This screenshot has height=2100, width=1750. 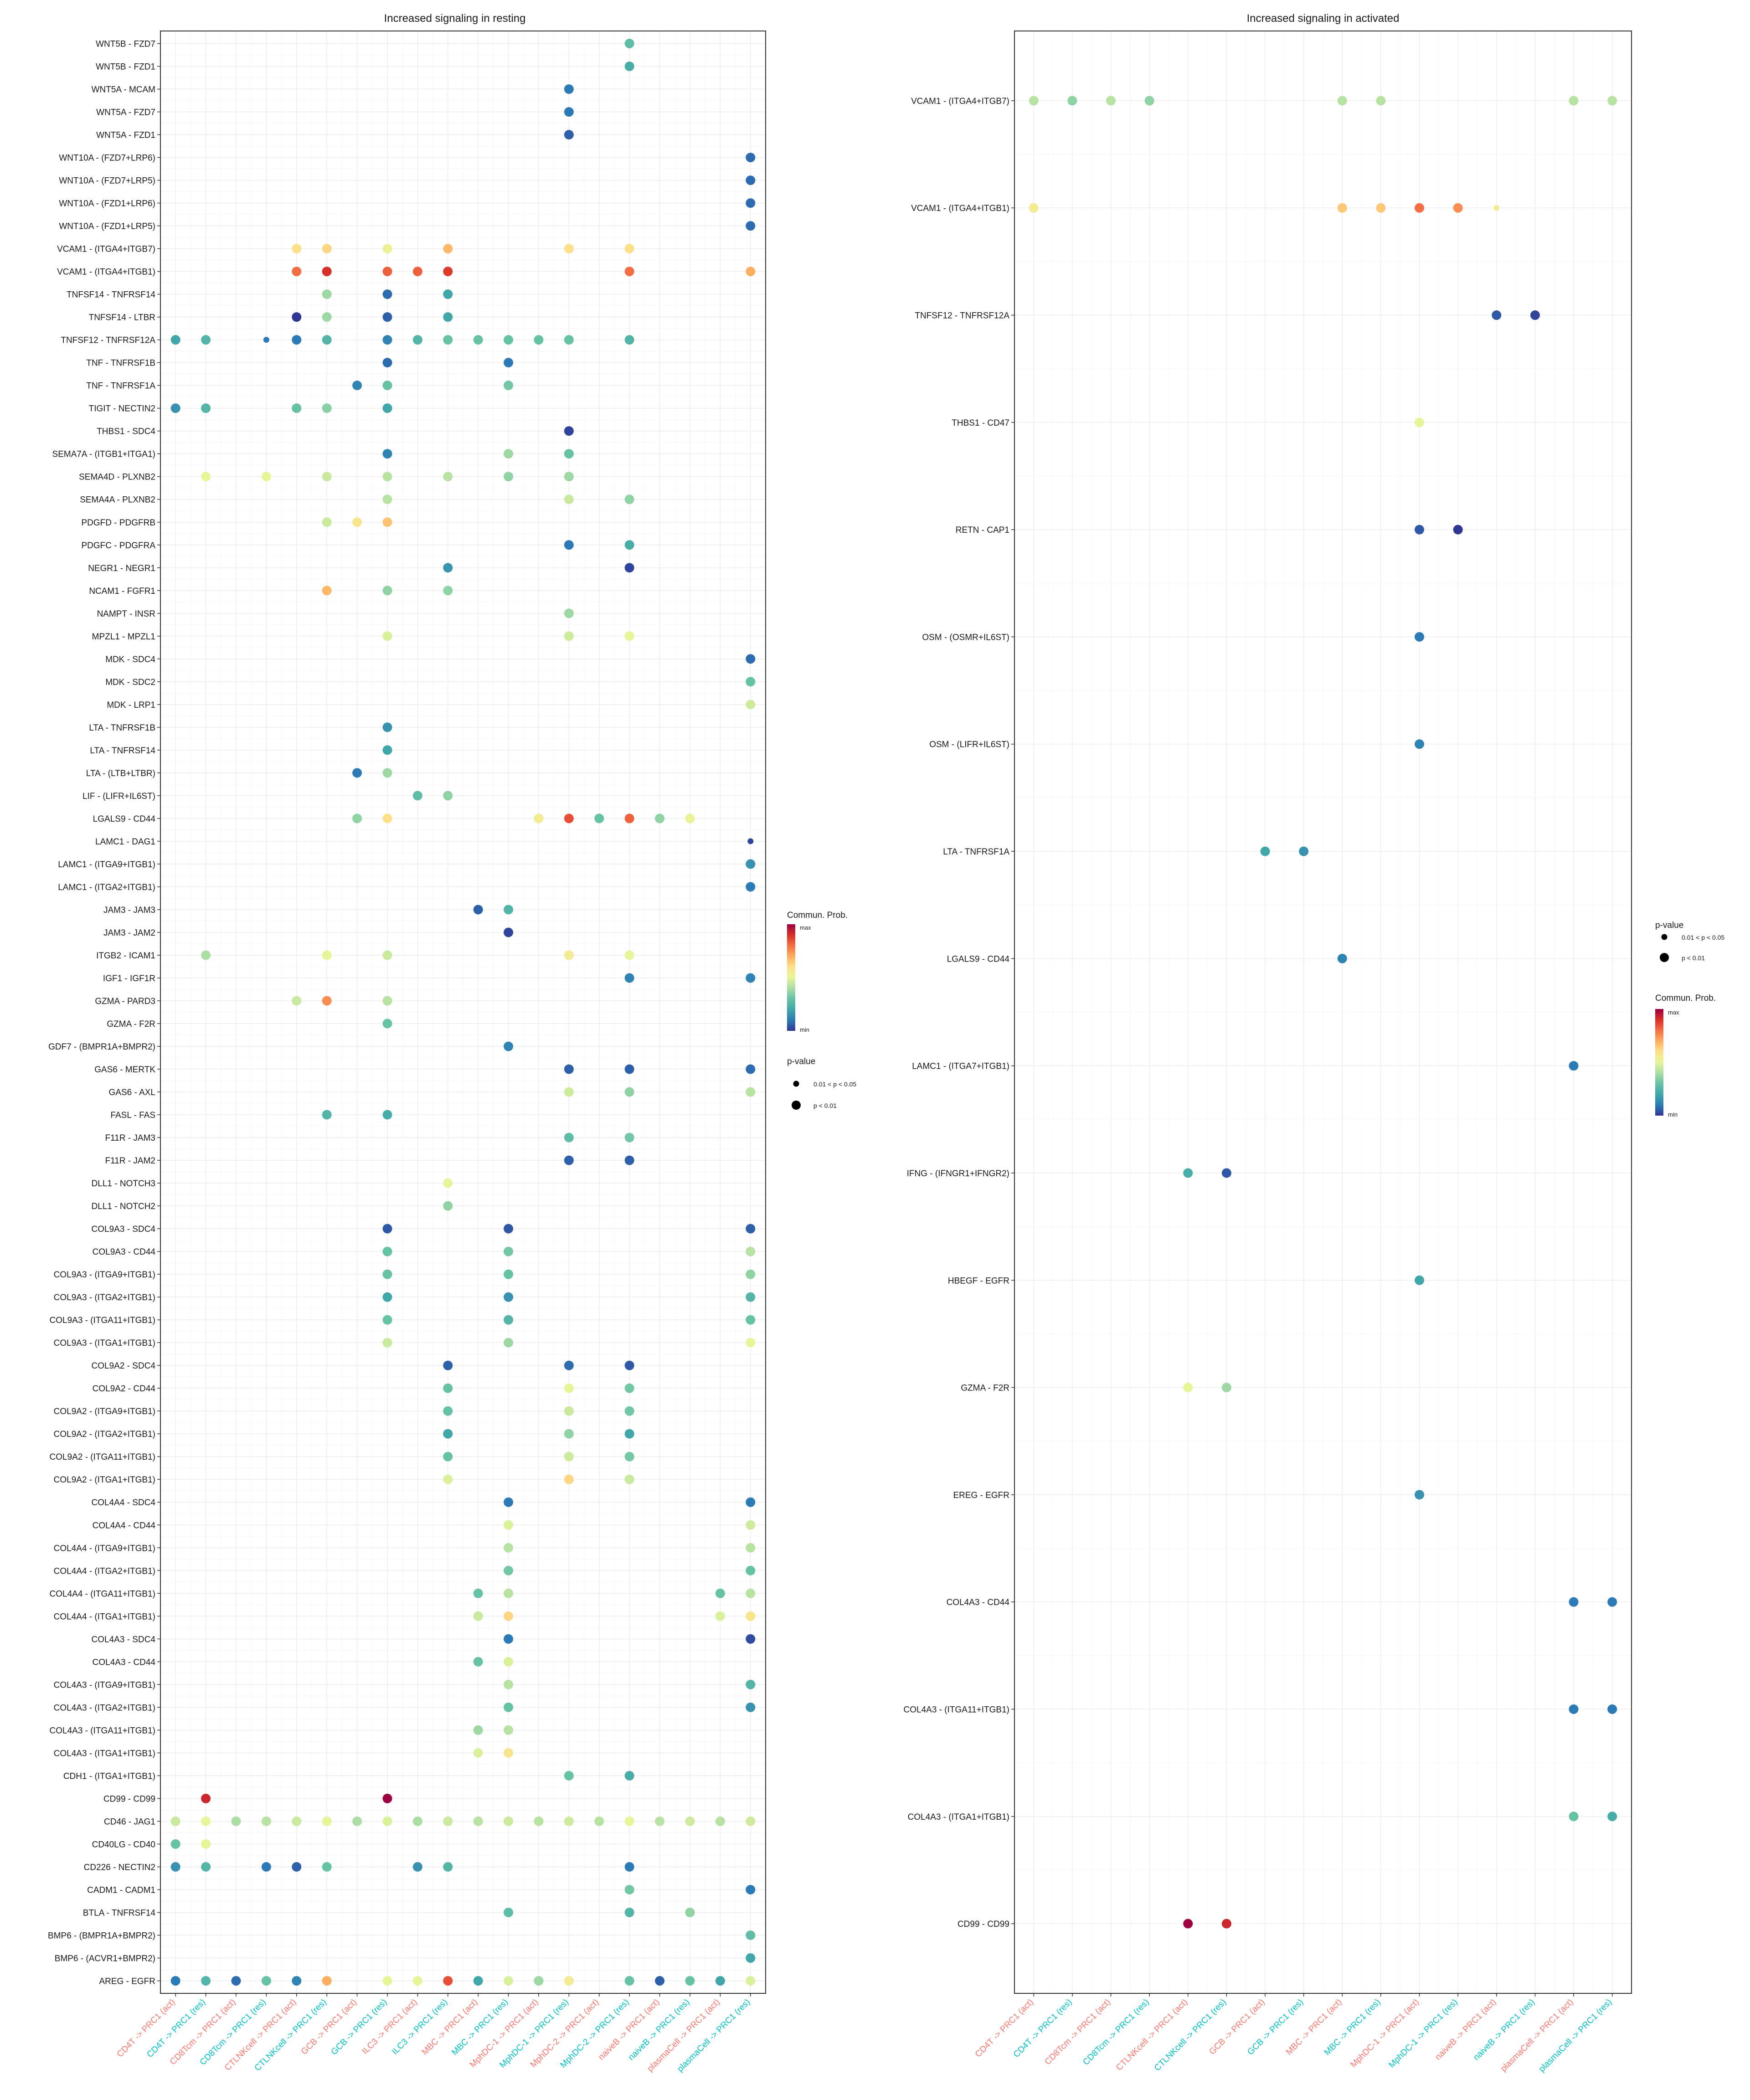 I want to click on y-tick-label: DLL1 - NOTCH2, so click(x=124, y=1207).